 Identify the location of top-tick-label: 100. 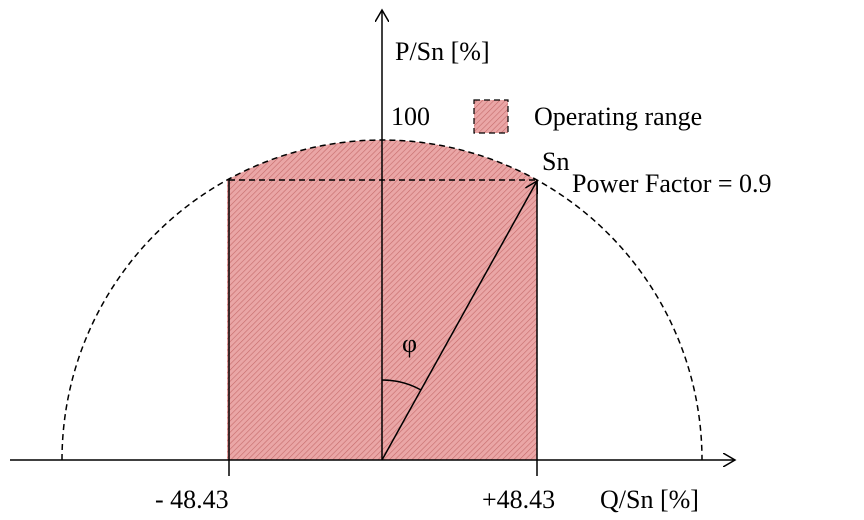
(410, 116).